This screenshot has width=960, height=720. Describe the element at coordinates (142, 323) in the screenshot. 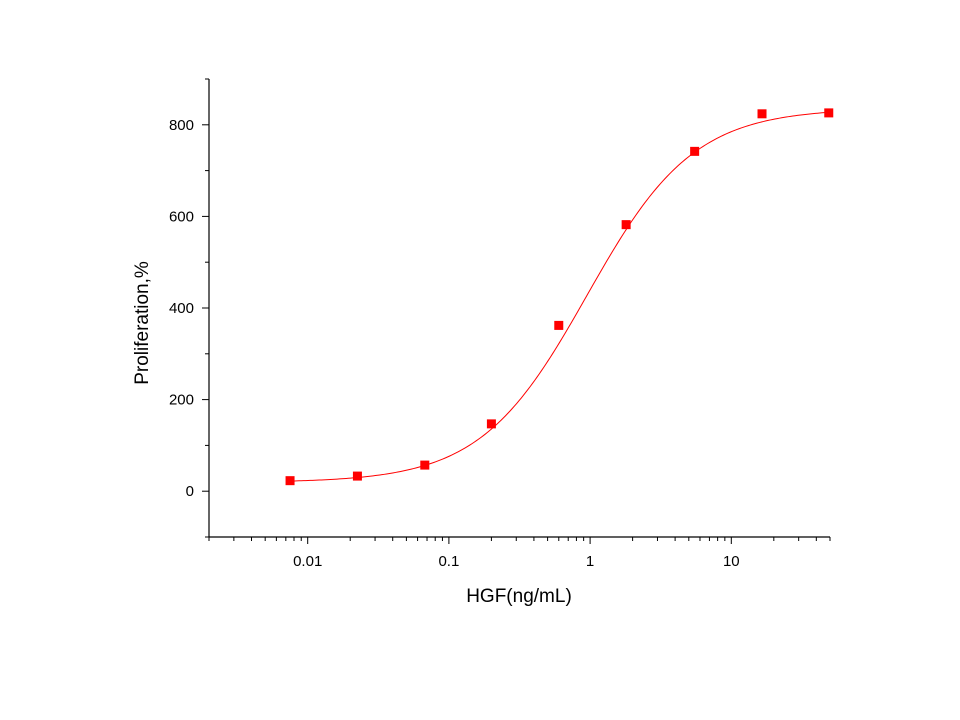

I see `y-axis-label: Proliferation,%` at that location.